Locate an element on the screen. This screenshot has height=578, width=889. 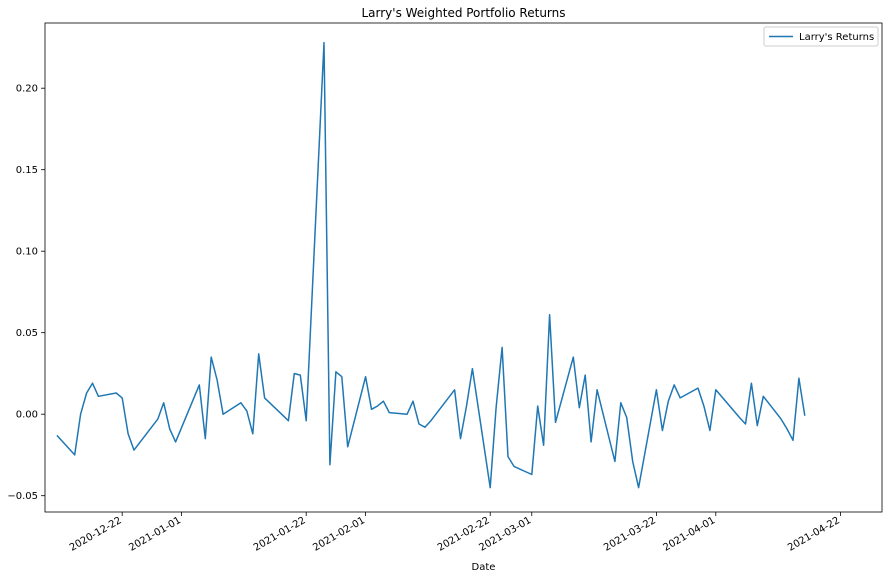
y-tick-label: 0.05 is located at coordinates (27, 333).